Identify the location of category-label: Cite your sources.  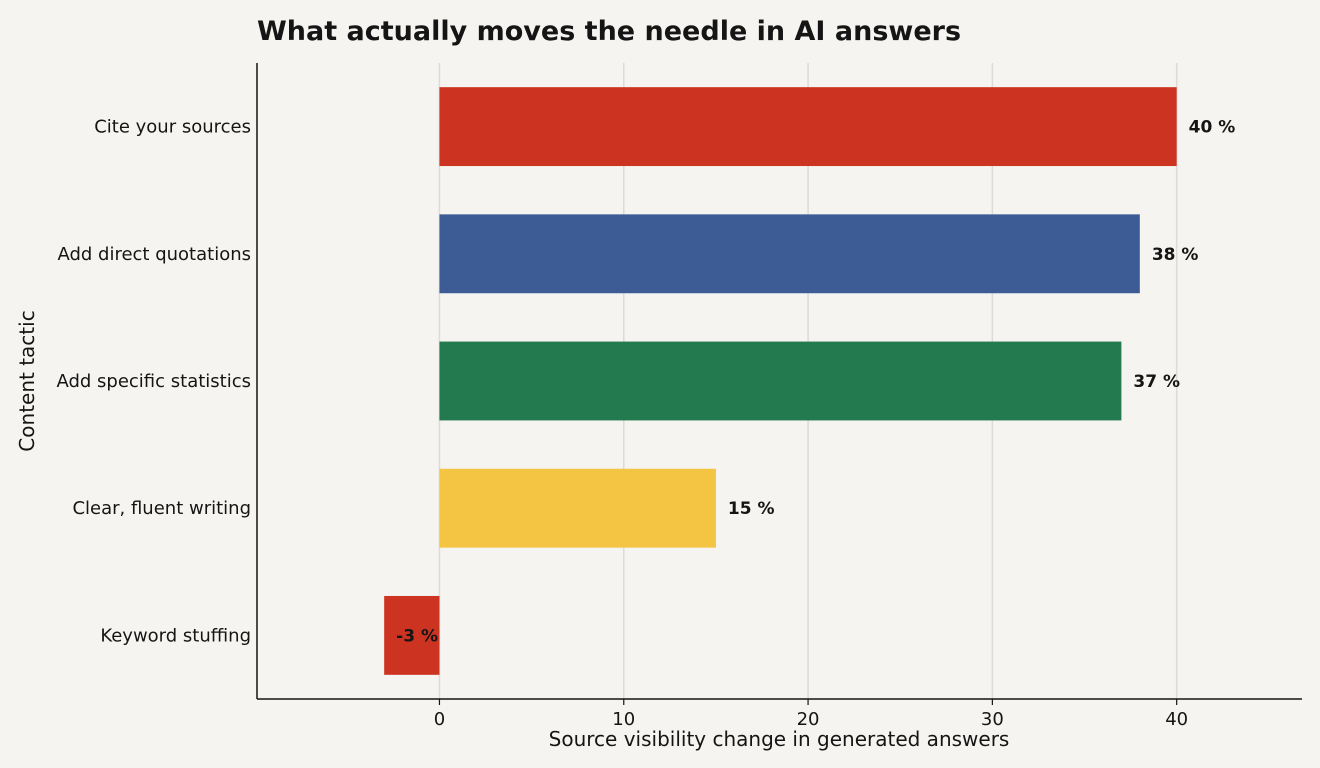
(172, 127).